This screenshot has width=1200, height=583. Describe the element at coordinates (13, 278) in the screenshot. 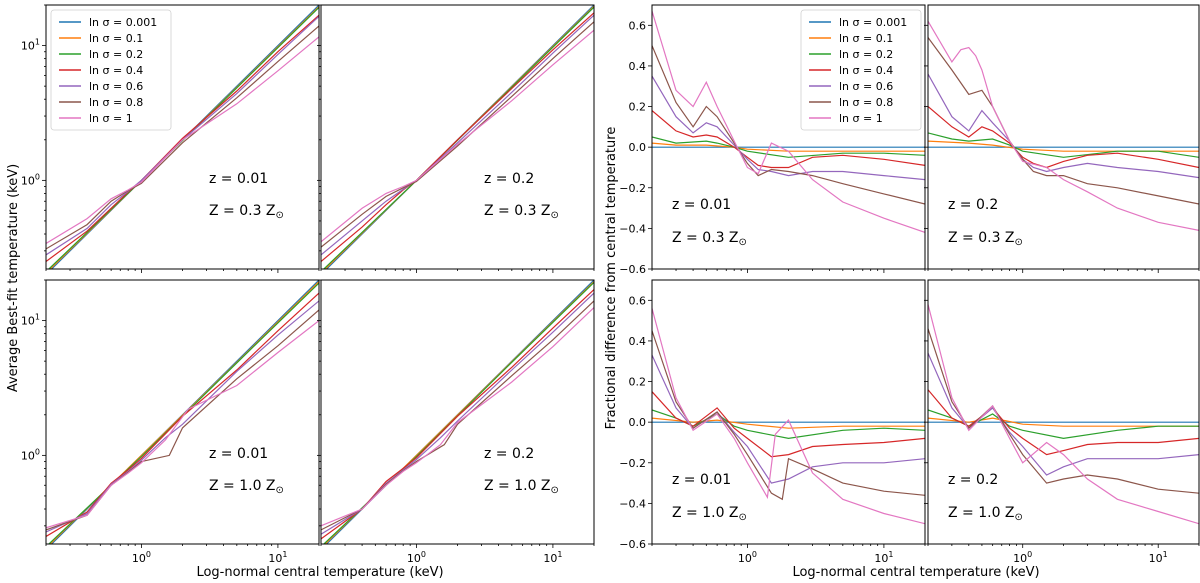

I see `left-y-axis-label: Average Best-fit temperature (keV)` at that location.